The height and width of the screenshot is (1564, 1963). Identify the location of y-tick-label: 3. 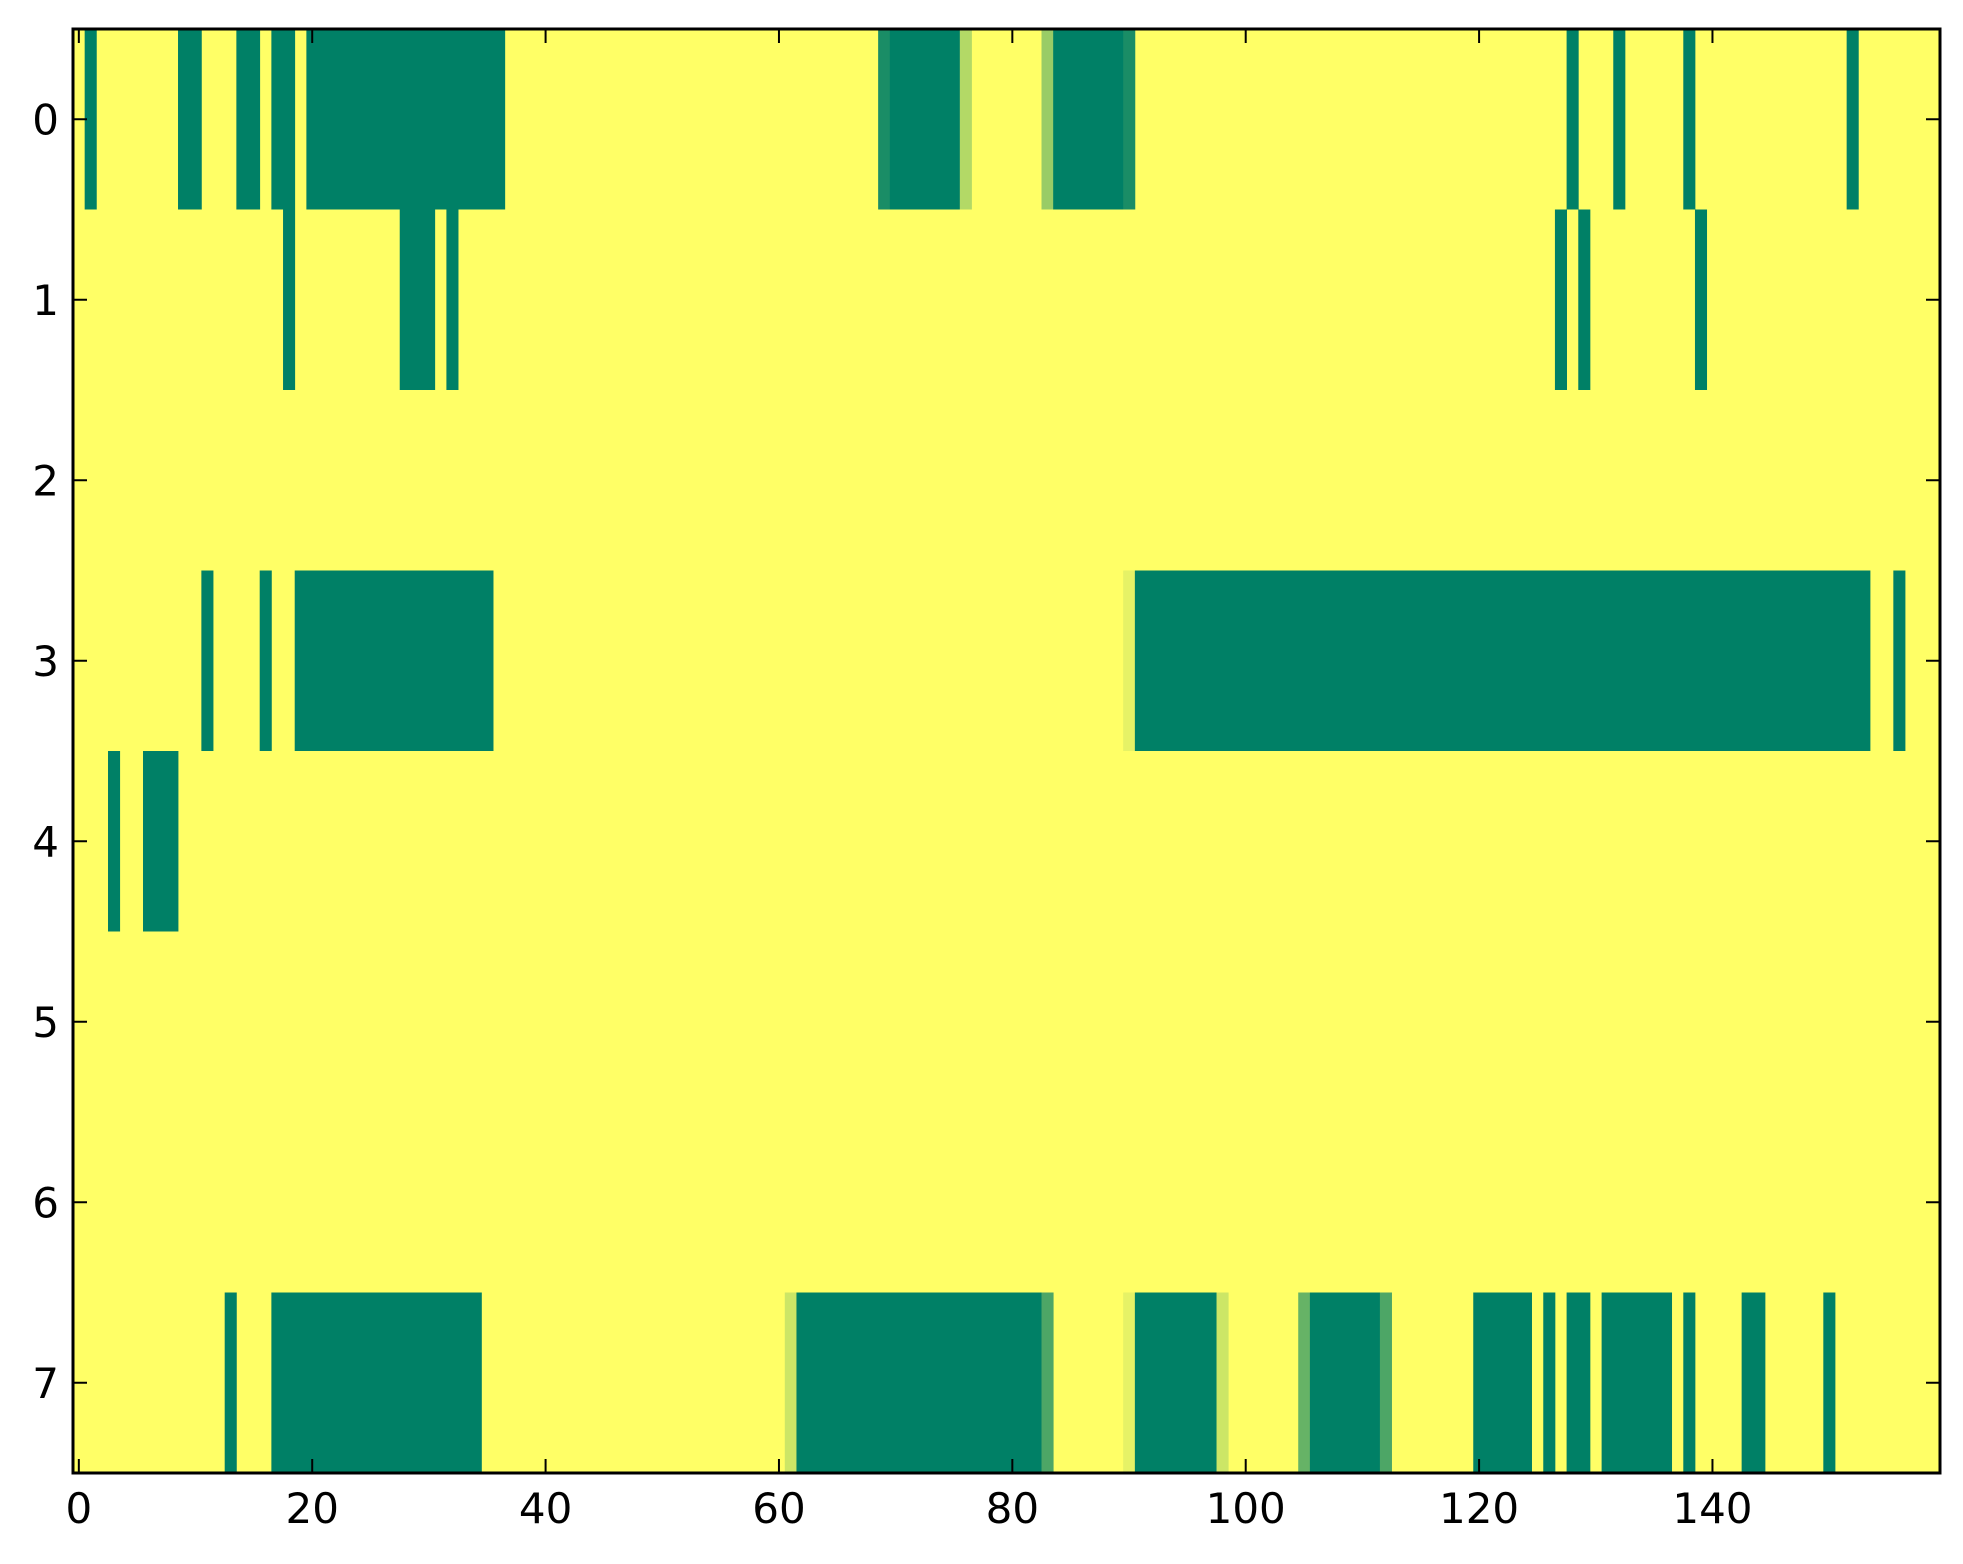
(45, 661).